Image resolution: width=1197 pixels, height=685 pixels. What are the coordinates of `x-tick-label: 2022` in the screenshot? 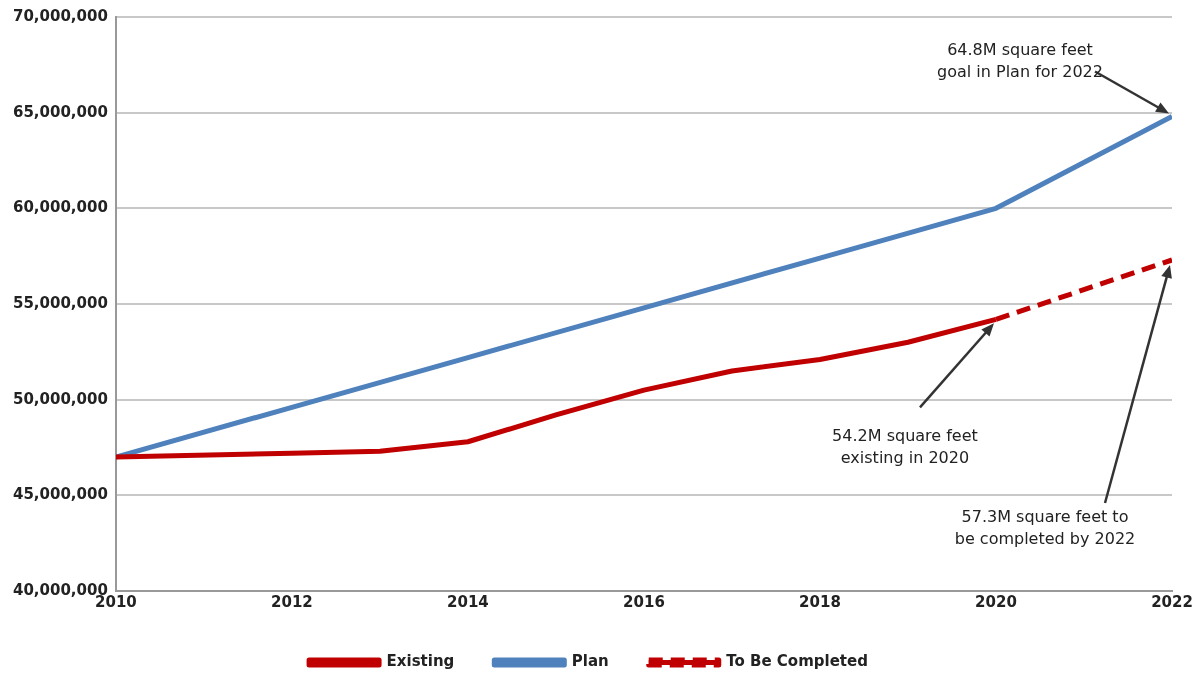 It's located at (1172, 601).